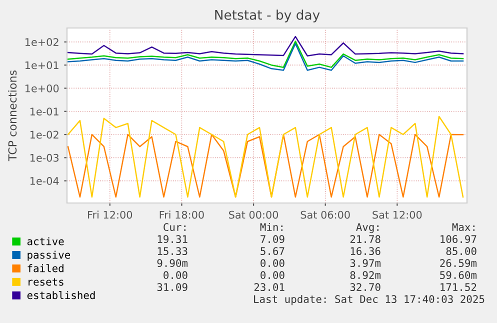 Image resolution: width=497 pixels, height=323 pixels. I want to click on y-tick-label: 1e+00, so click(42, 88).